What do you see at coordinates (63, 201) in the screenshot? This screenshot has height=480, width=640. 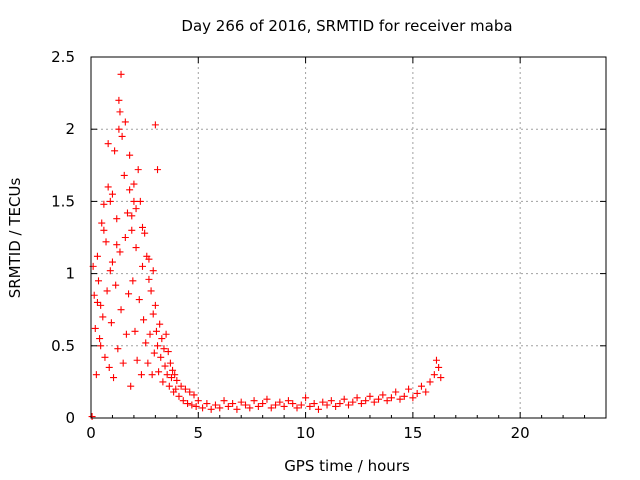 I see `y-tick-label: 1.5` at bounding box center [63, 201].